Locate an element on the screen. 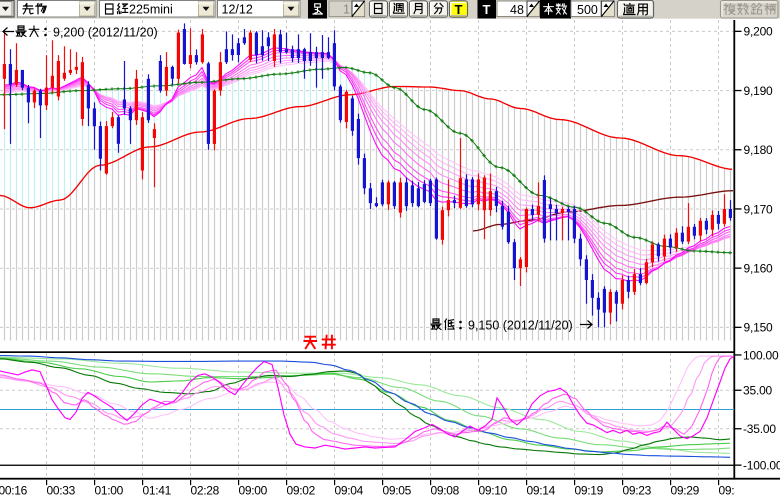 The height and width of the screenshot is (500, 780). svg-text: 9,190 is located at coordinates (759, 91).